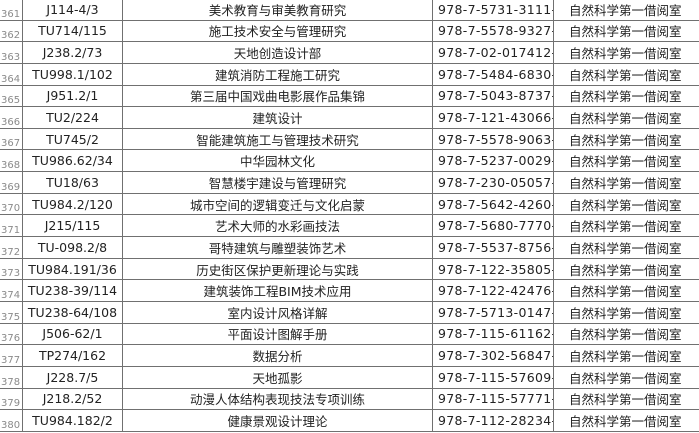  I want to click on cell-isbn: 978-7-5642-4260-2, so click(493, 204).